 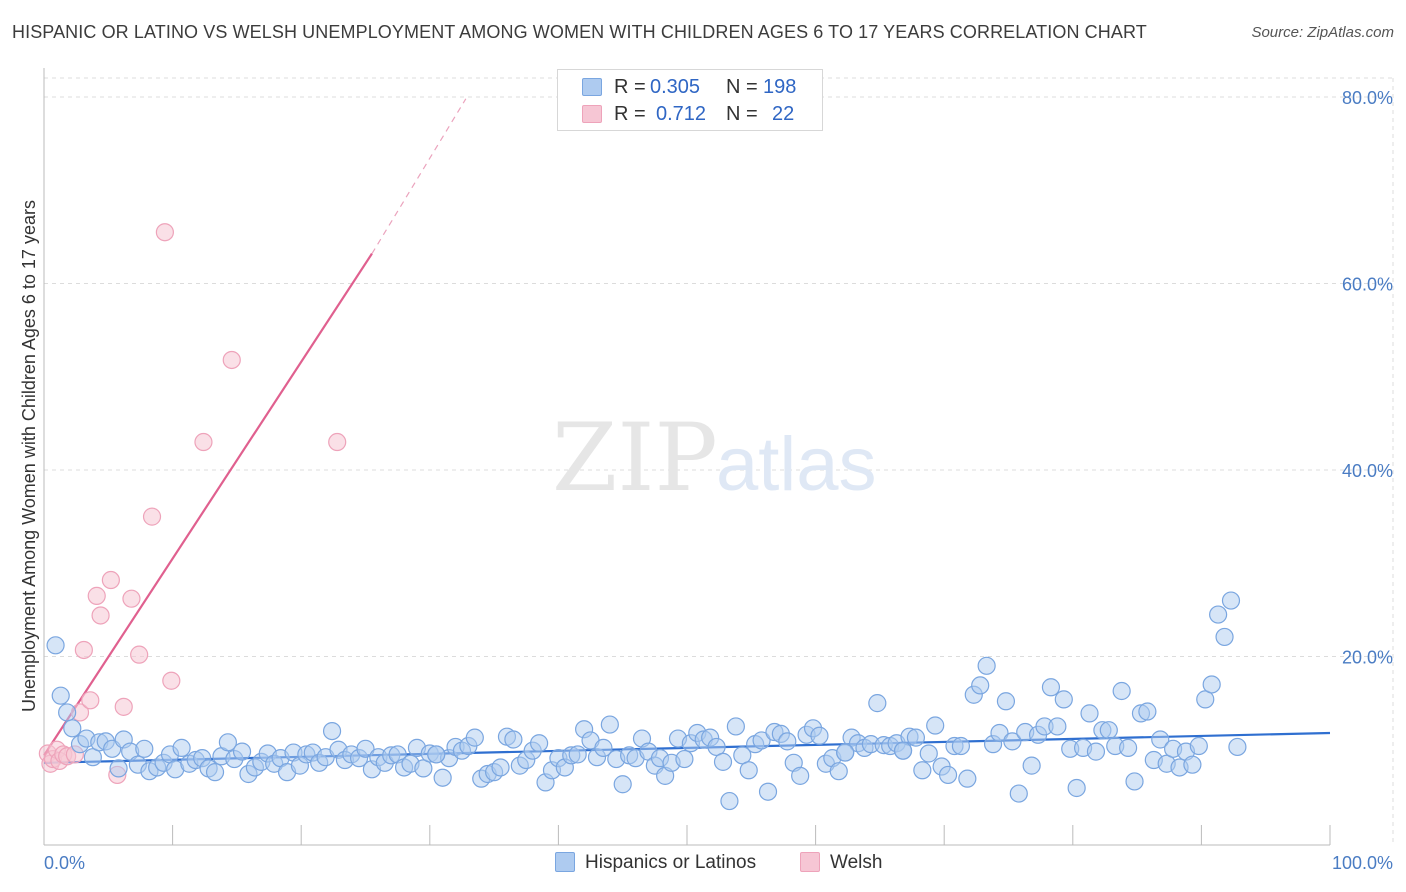 What do you see at coordinates (810, 862) in the screenshot?
I see `bottom-legend-swatch-pink` at bounding box center [810, 862].